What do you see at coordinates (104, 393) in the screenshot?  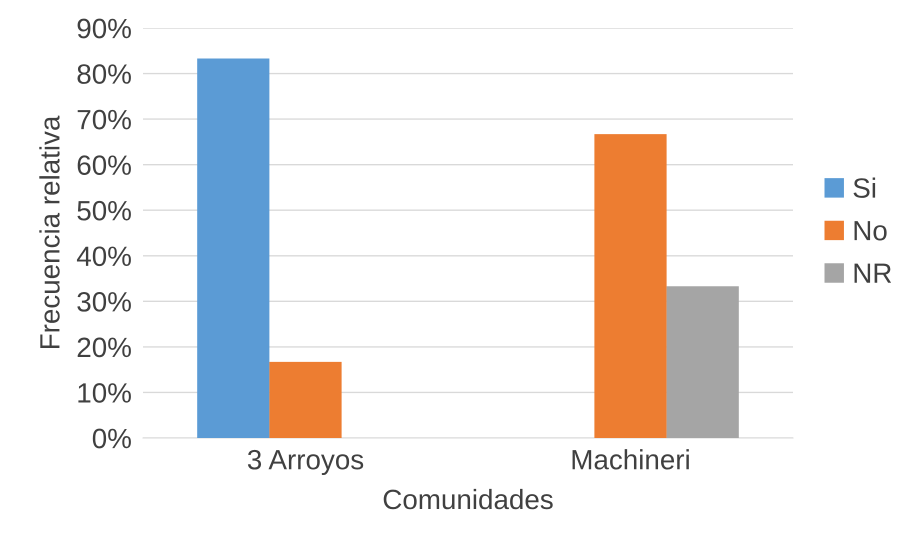 I see `y-tick-label: 10%` at bounding box center [104, 393].